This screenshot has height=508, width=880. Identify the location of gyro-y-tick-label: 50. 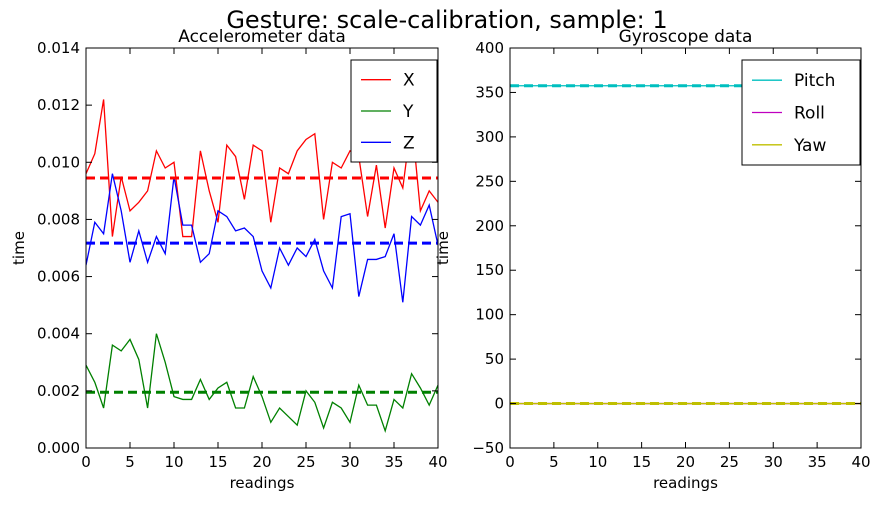
(494, 359).